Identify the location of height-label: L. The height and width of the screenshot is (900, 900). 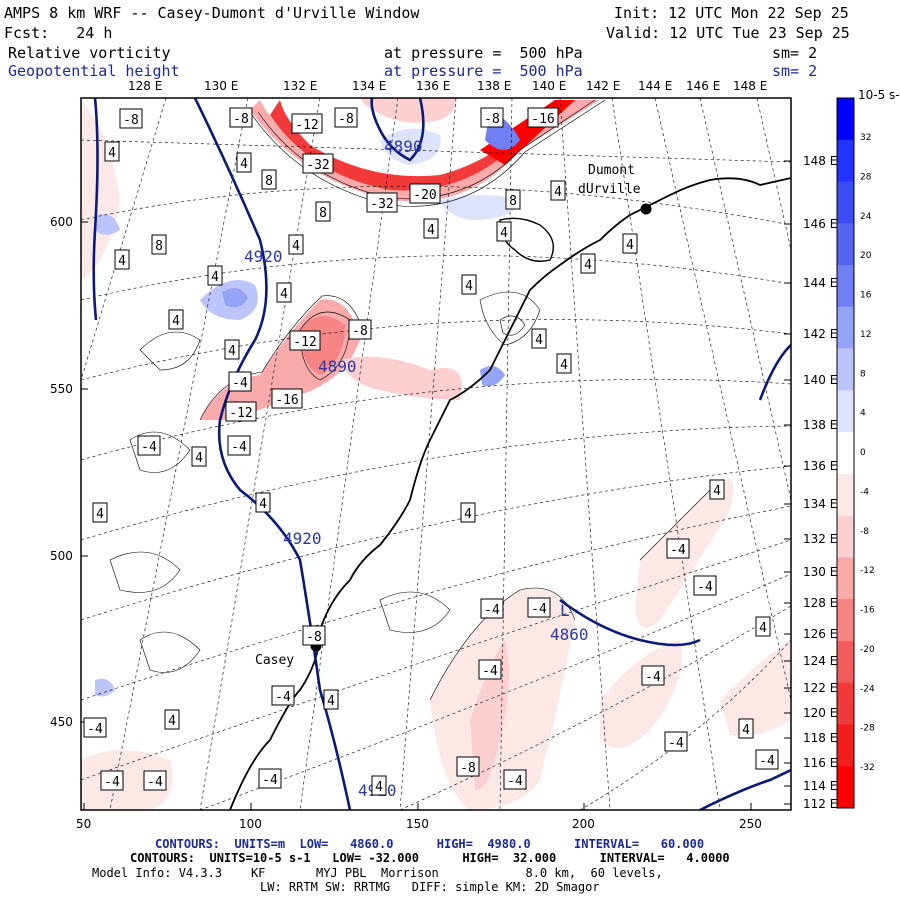
(565, 610).